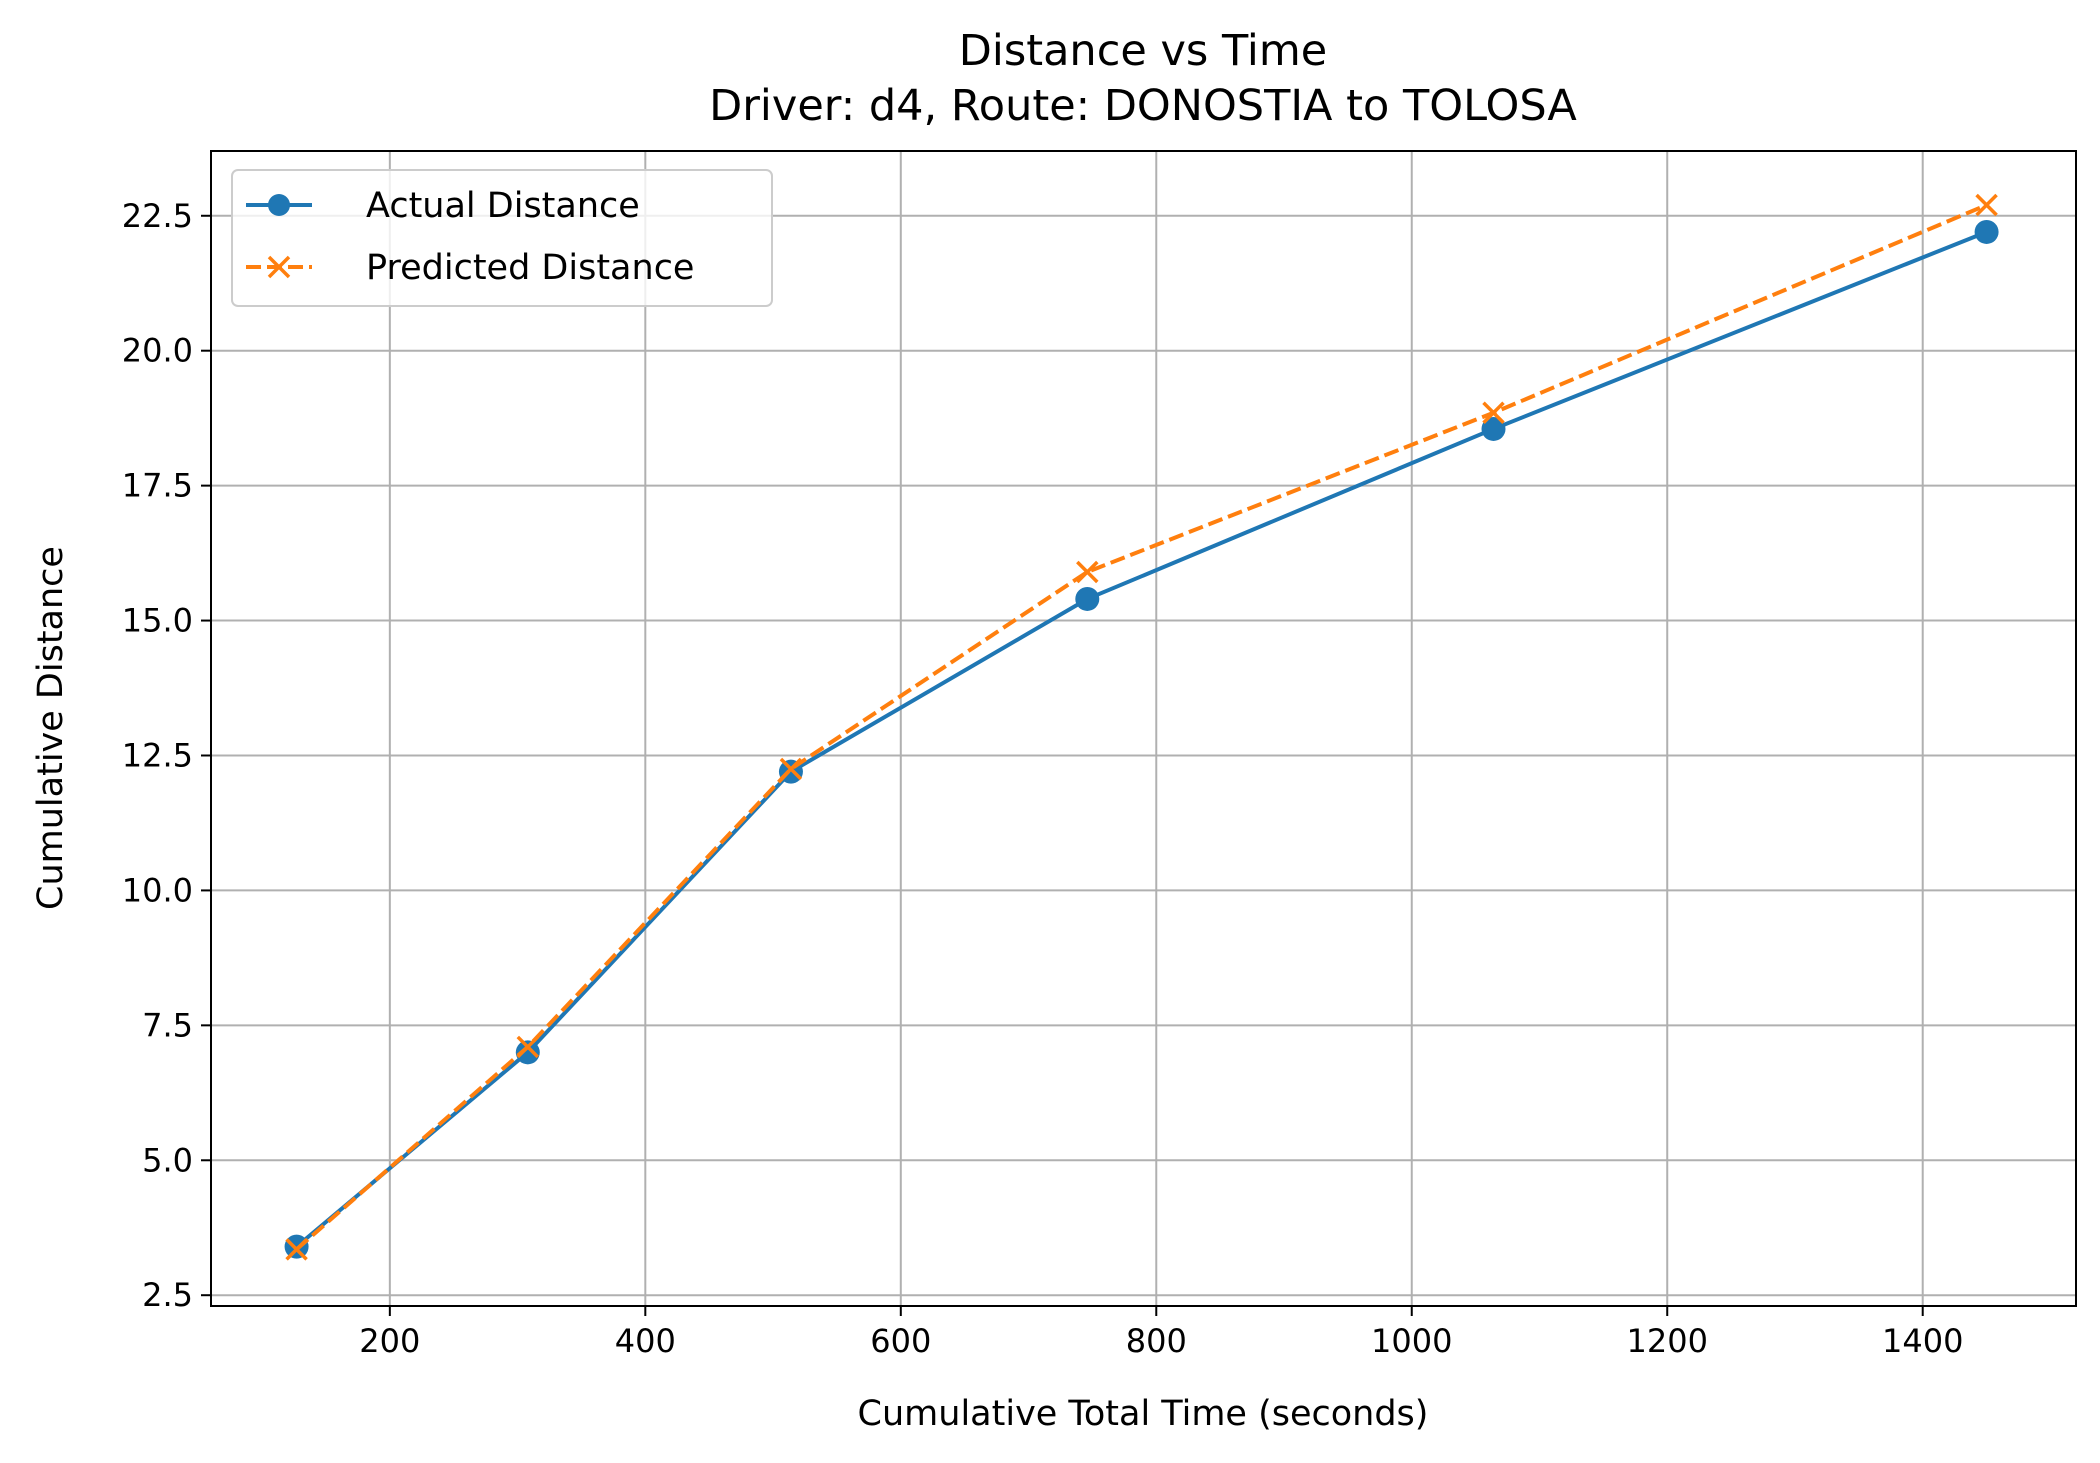 The height and width of the screenshot is (1463, 2100). What do you see at coordinates (279, 267) in the screenshot?
I see `legend-predicted-marker` at bounding box center [279, 267].